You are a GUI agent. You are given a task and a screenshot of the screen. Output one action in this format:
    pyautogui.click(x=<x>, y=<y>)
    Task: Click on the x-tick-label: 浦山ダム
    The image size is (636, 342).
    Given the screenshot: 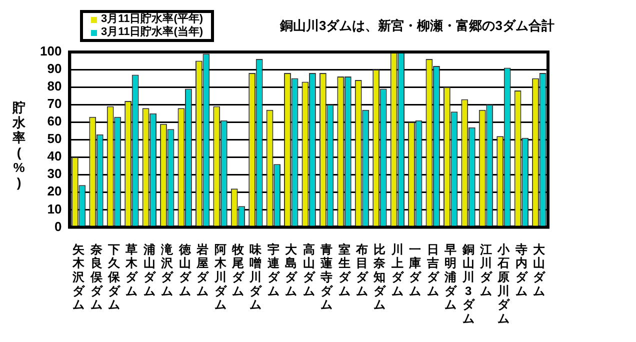 What is the action you would take?
    pyautogui.click(x=149, y=270)
    